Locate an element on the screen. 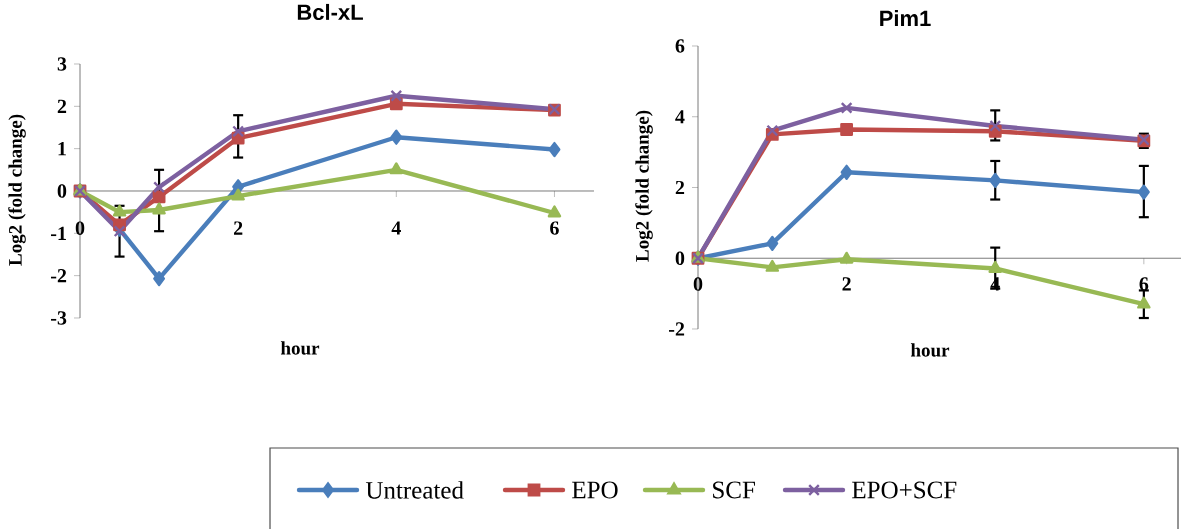 The height and width of the screenshot is (529, 1189). y-tick-label: 4 is located at coordinates (680, 117).